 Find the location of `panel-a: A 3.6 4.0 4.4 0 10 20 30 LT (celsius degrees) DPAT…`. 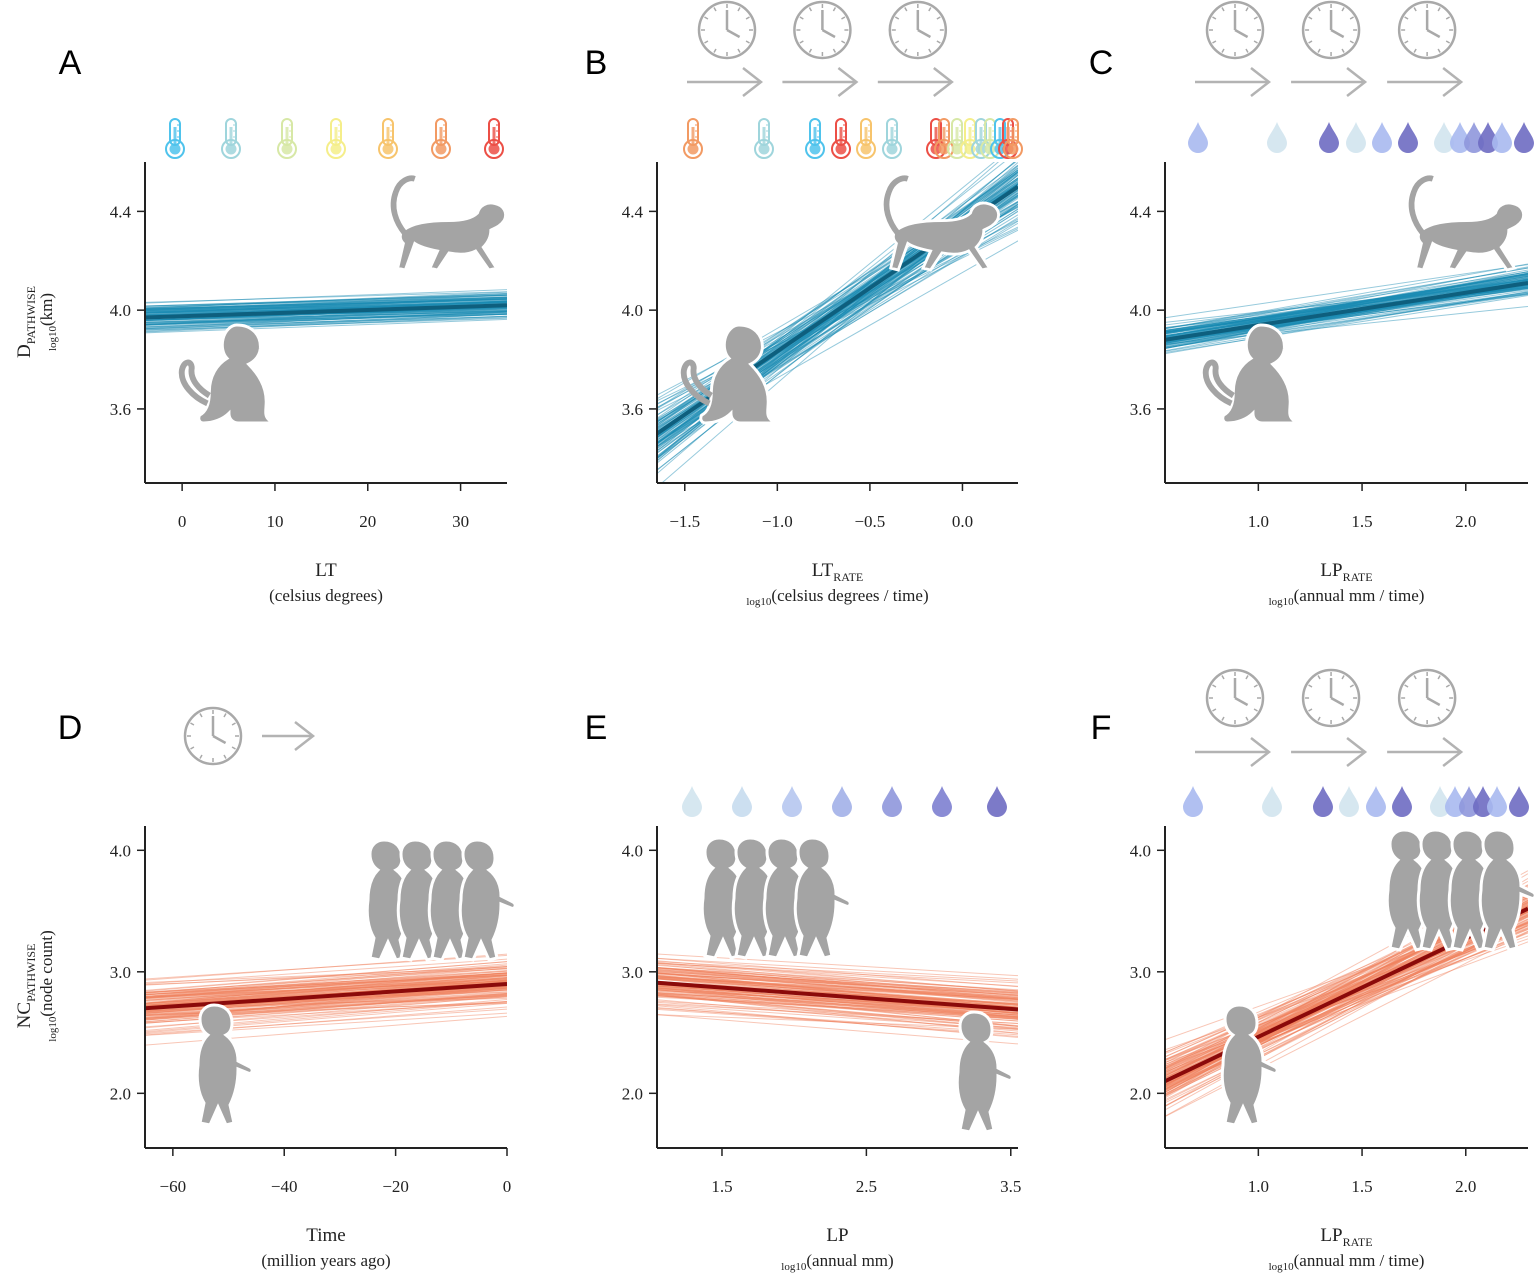

panel-a: A 3.6 4.0 4.4 0 10 20 30 LT (celsius degrees) DPAT… is located at coordinates (260, 324).